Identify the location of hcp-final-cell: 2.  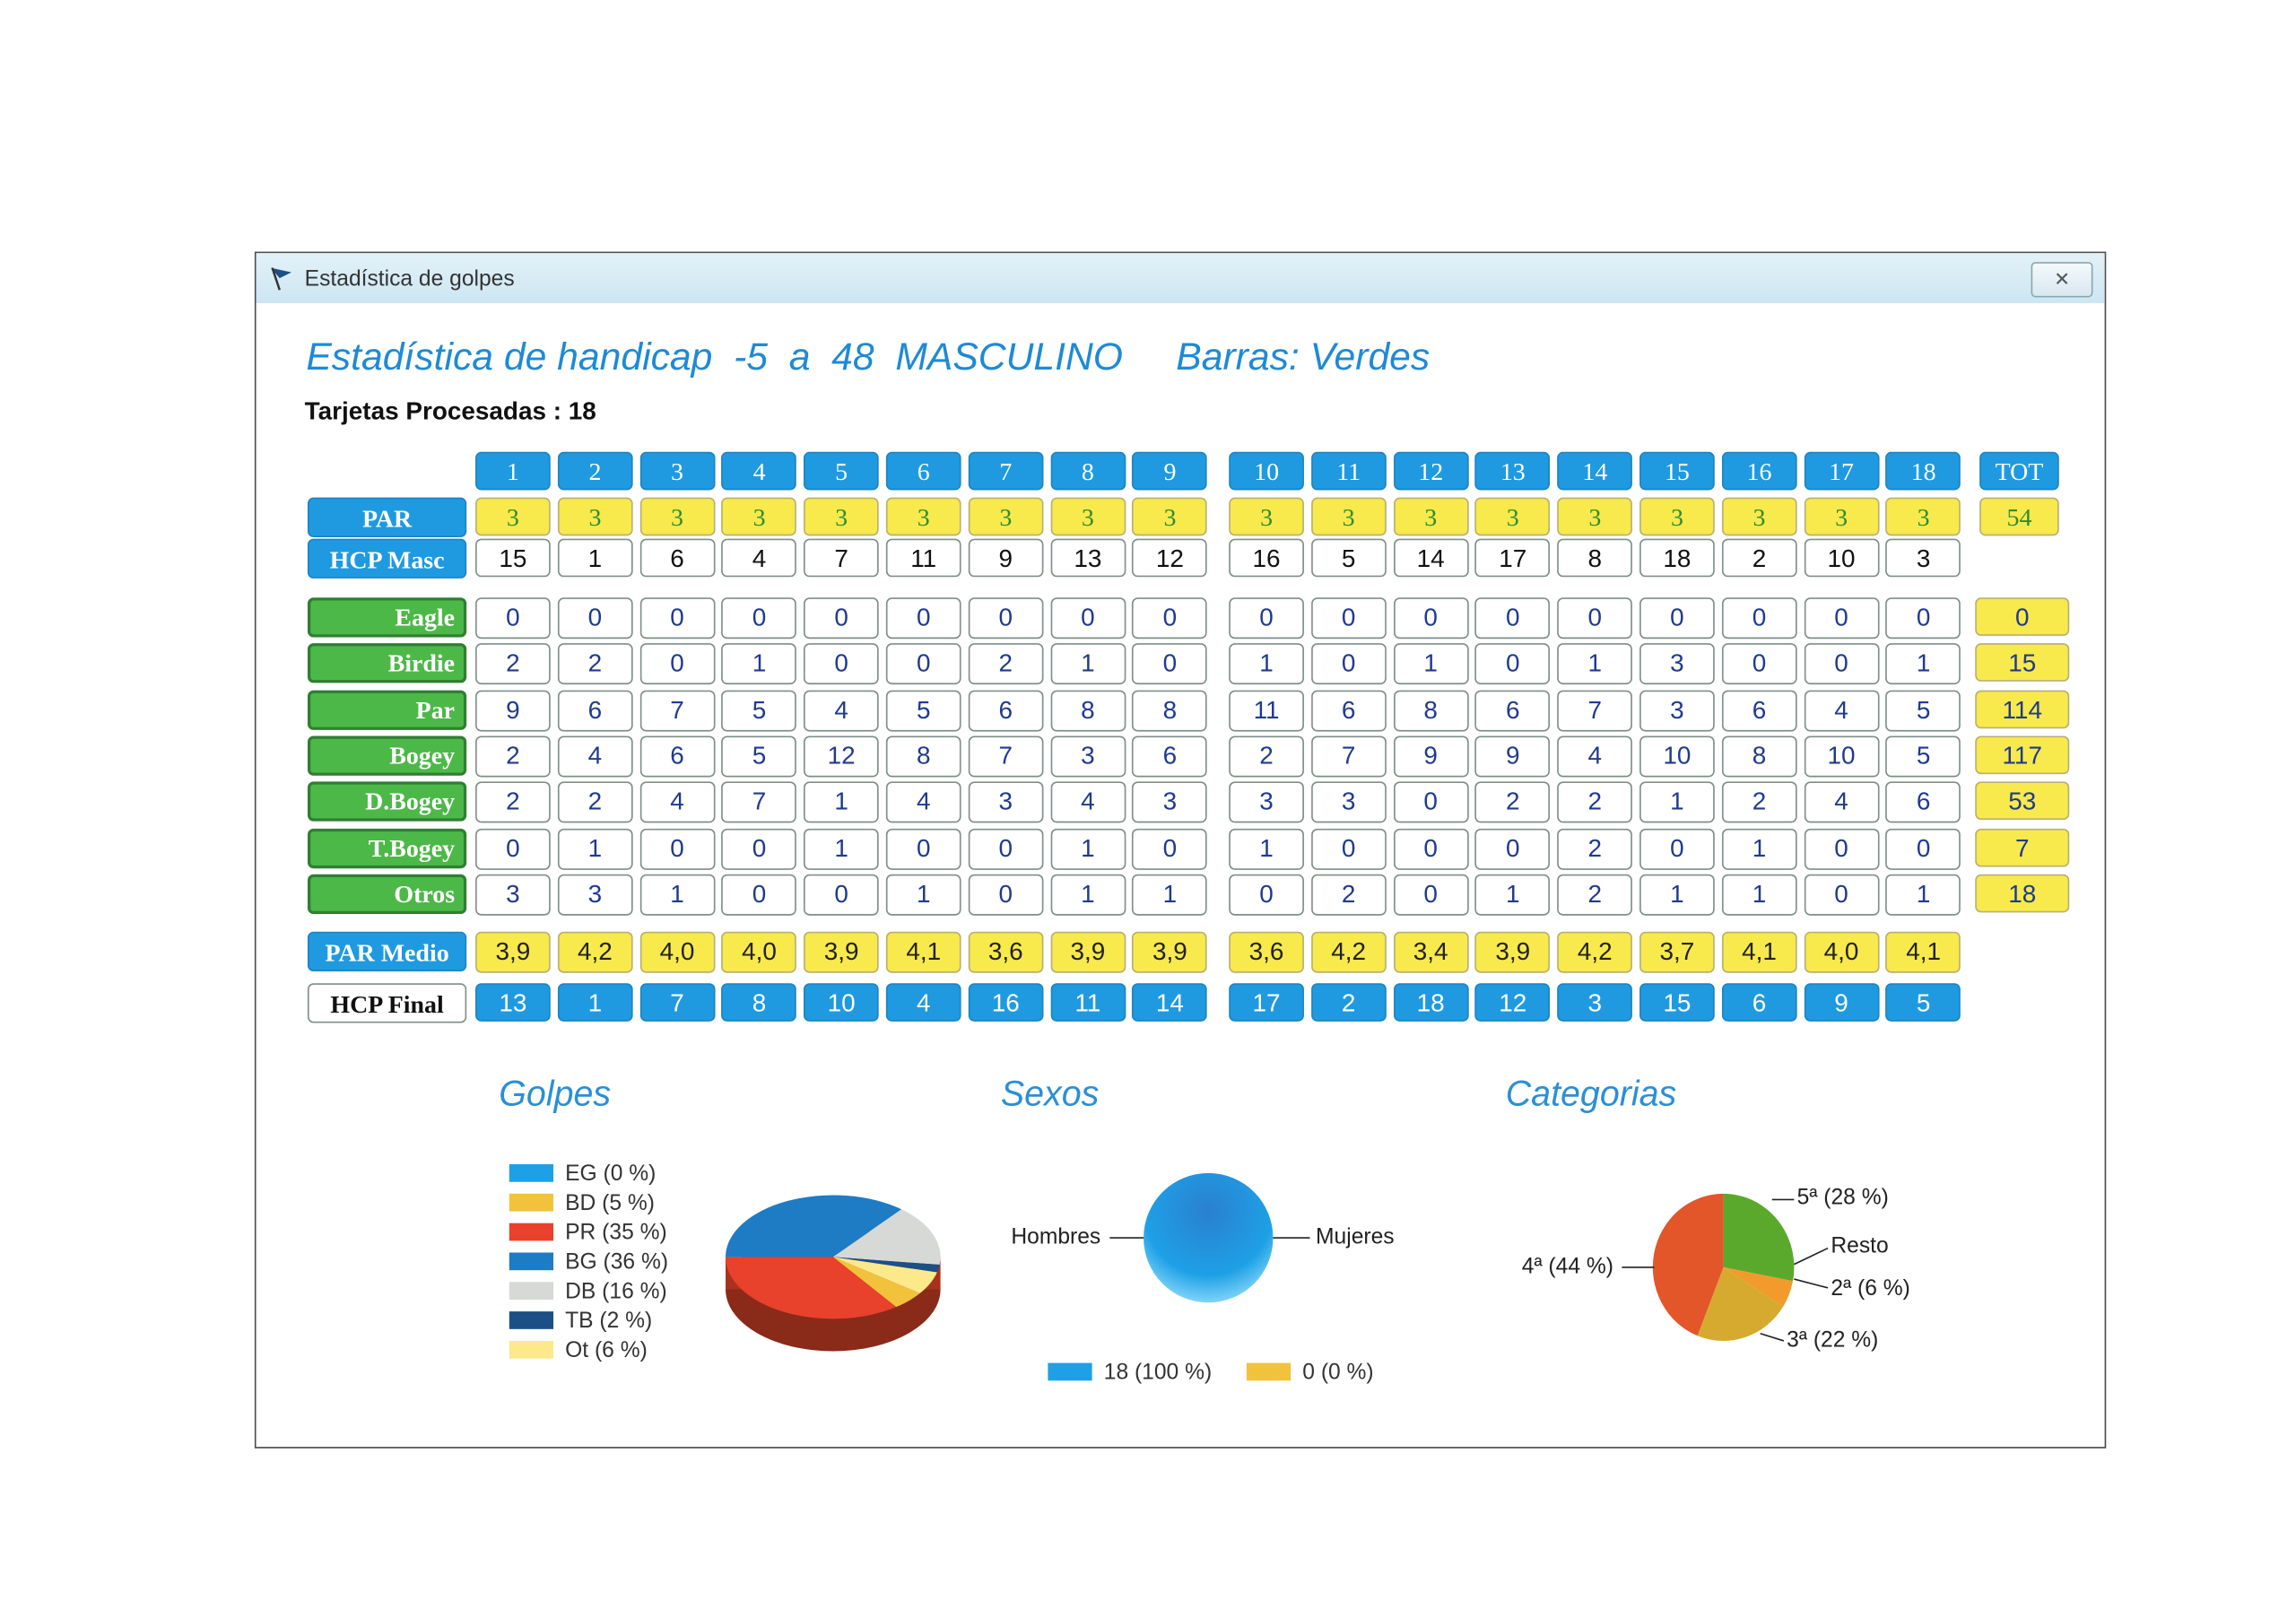
(1348, 1002).